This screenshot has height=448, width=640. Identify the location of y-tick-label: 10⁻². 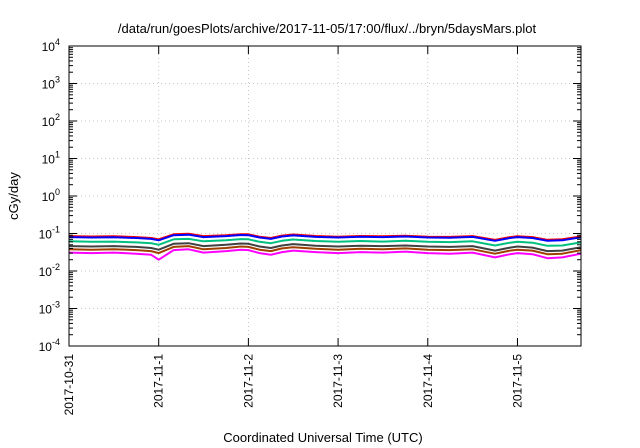
(49, 270).